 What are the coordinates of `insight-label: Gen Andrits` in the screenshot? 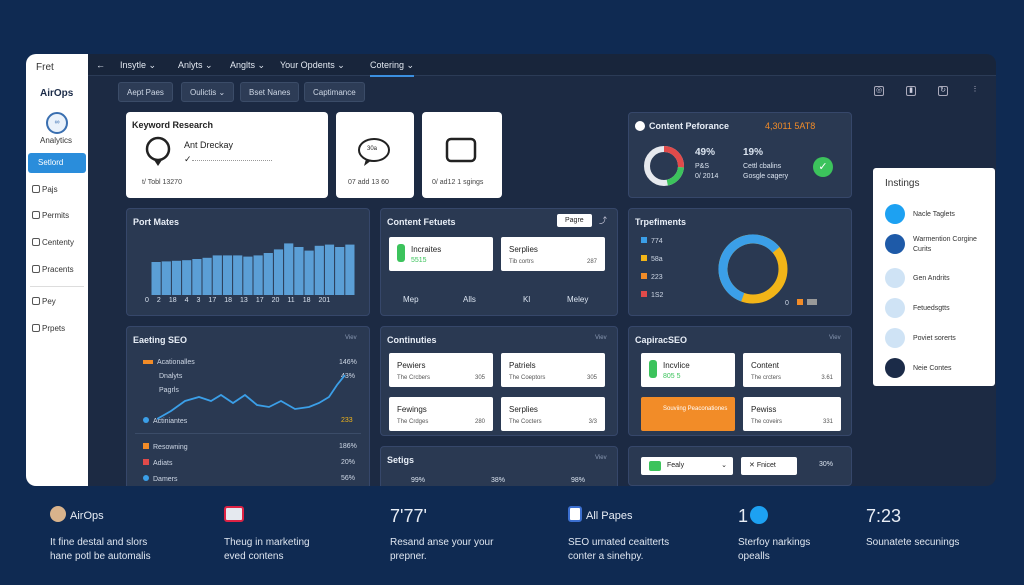 It's located at (931, 278).